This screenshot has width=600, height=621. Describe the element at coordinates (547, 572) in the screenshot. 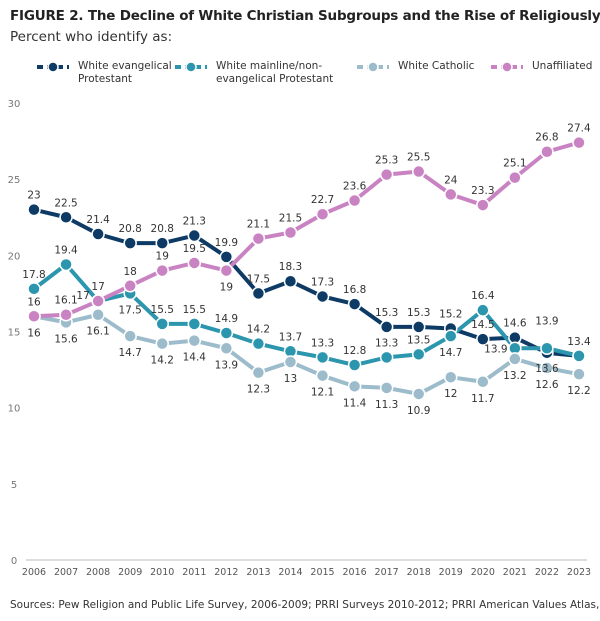

I see `x-tick-label: 2022` at that location.